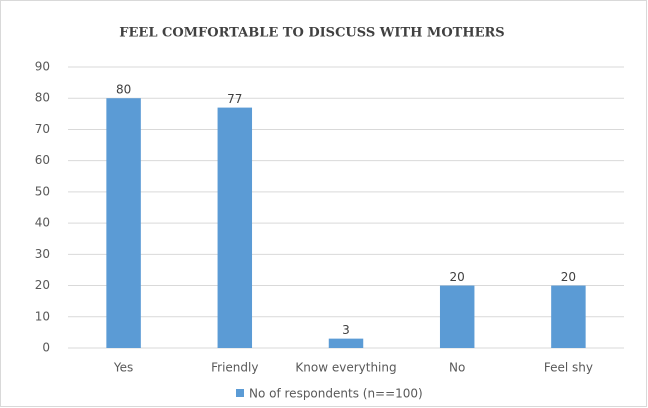 The image size is (648, 408). What do you see at coordinates (123, 90) in the screenshot?
I see `data-label: 80` at bounding box center [123, 90].